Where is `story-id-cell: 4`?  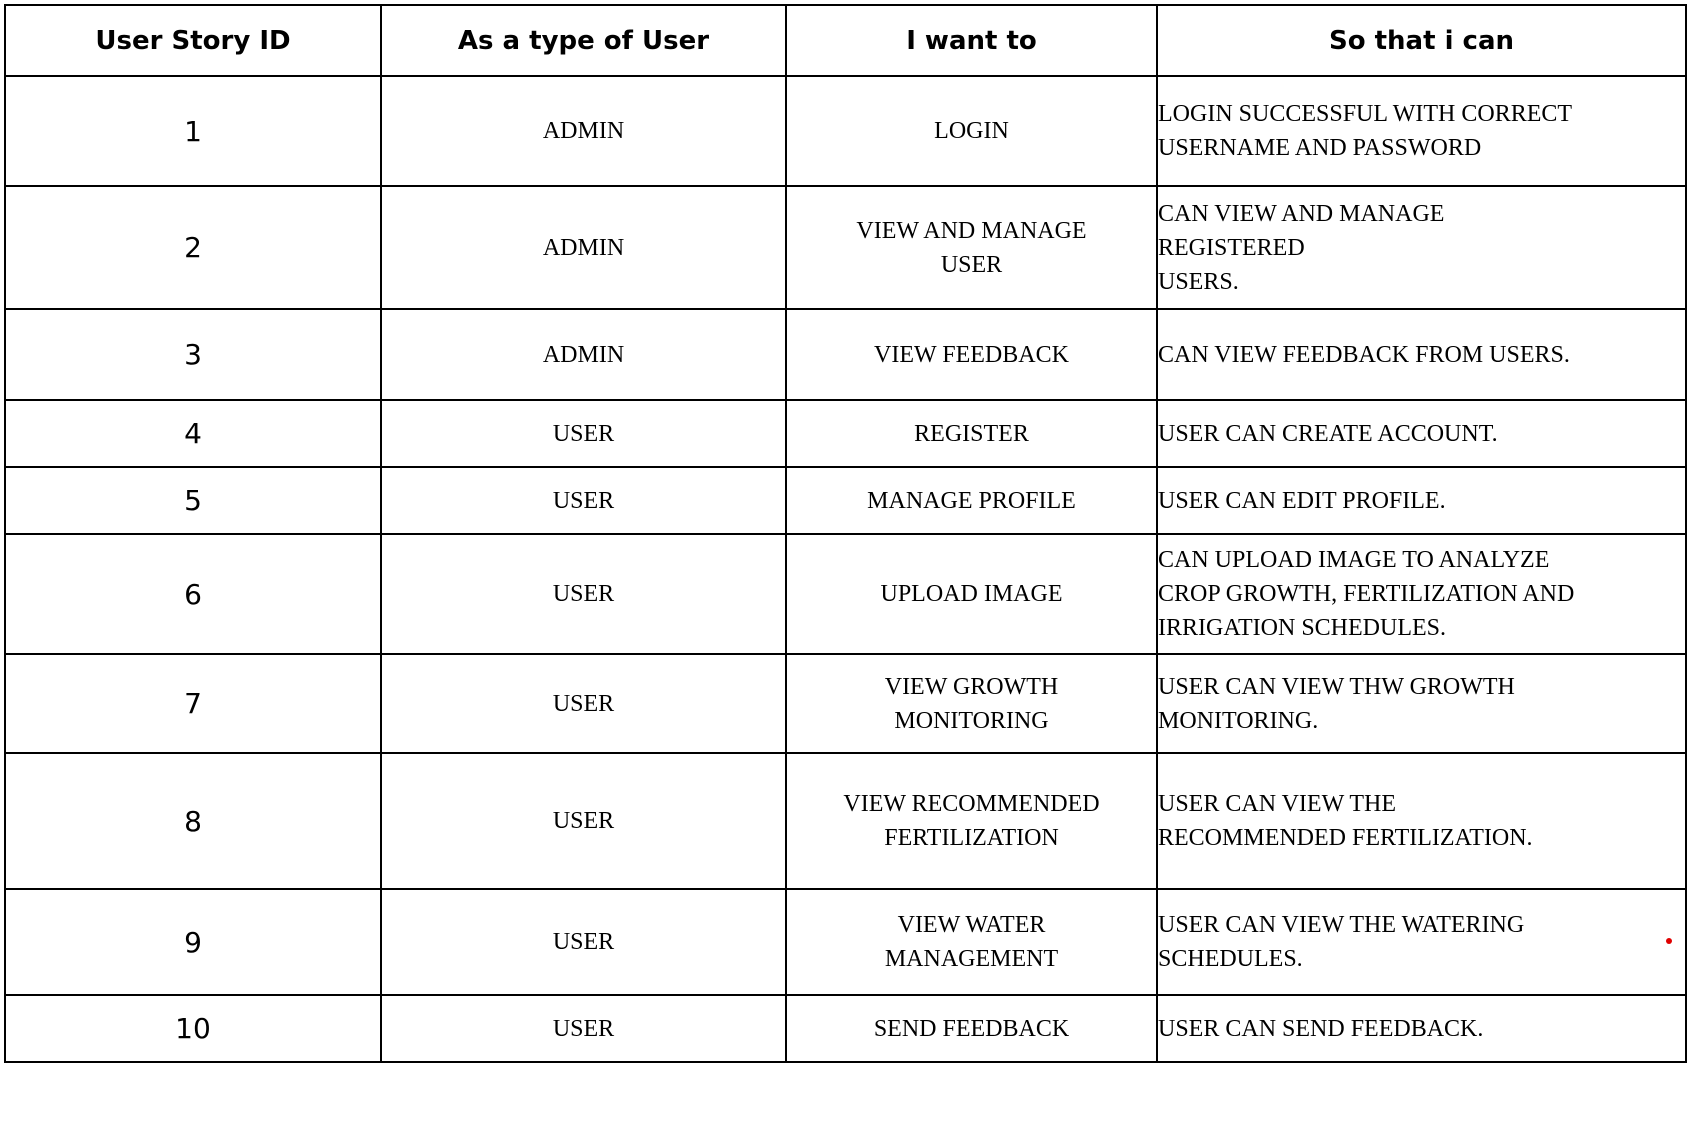
story-id-cell: 4 is located at coordinates (193, 433).